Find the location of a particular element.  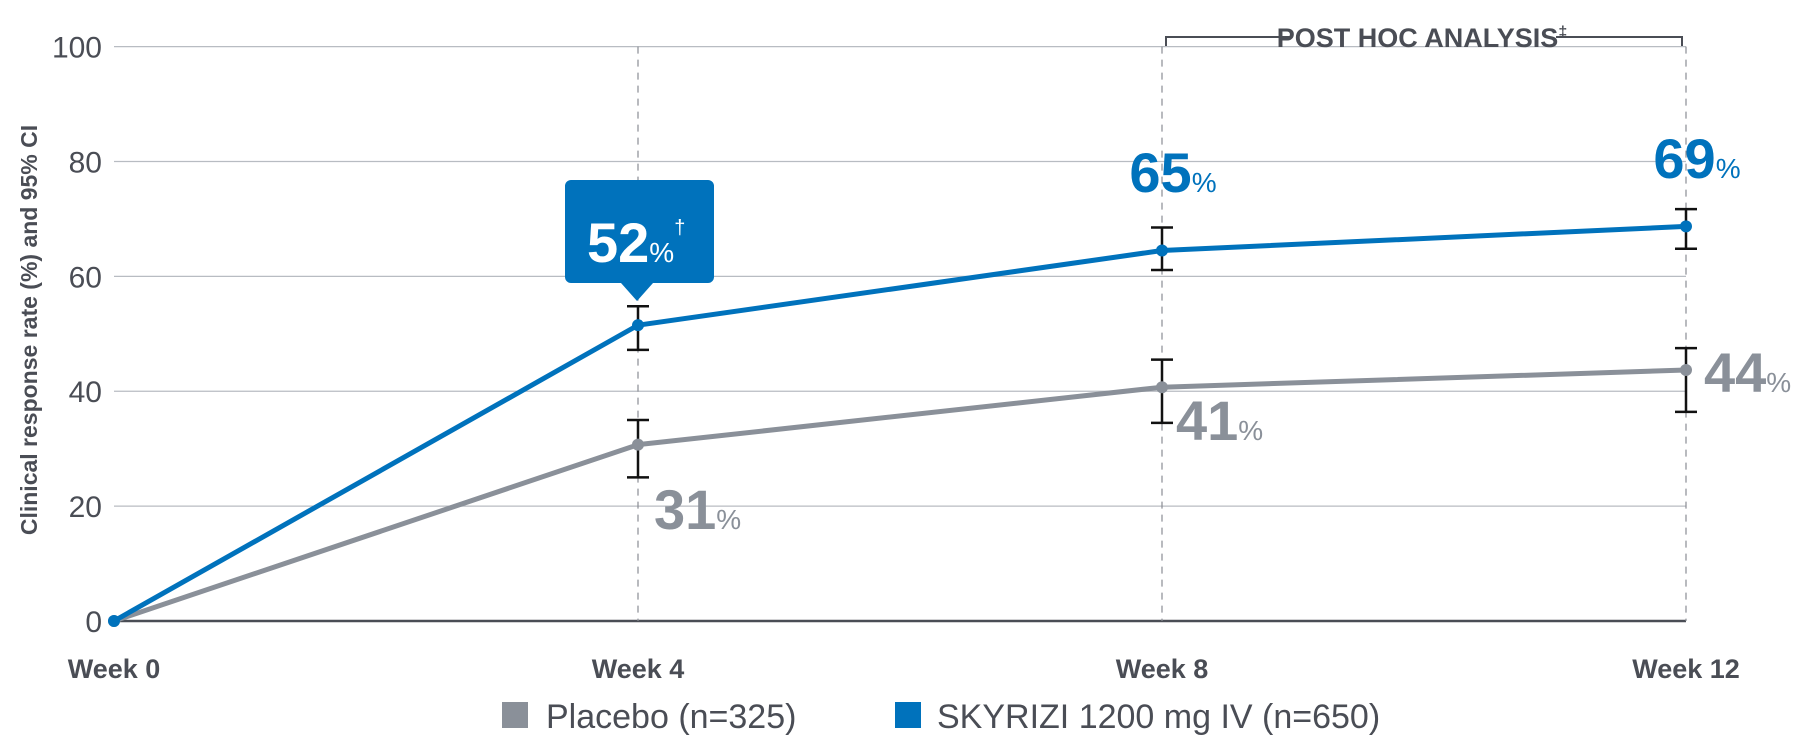

post-hoc-bracket: POST HOC ANALYSIS‡ is located at coordinates (1424, 38).